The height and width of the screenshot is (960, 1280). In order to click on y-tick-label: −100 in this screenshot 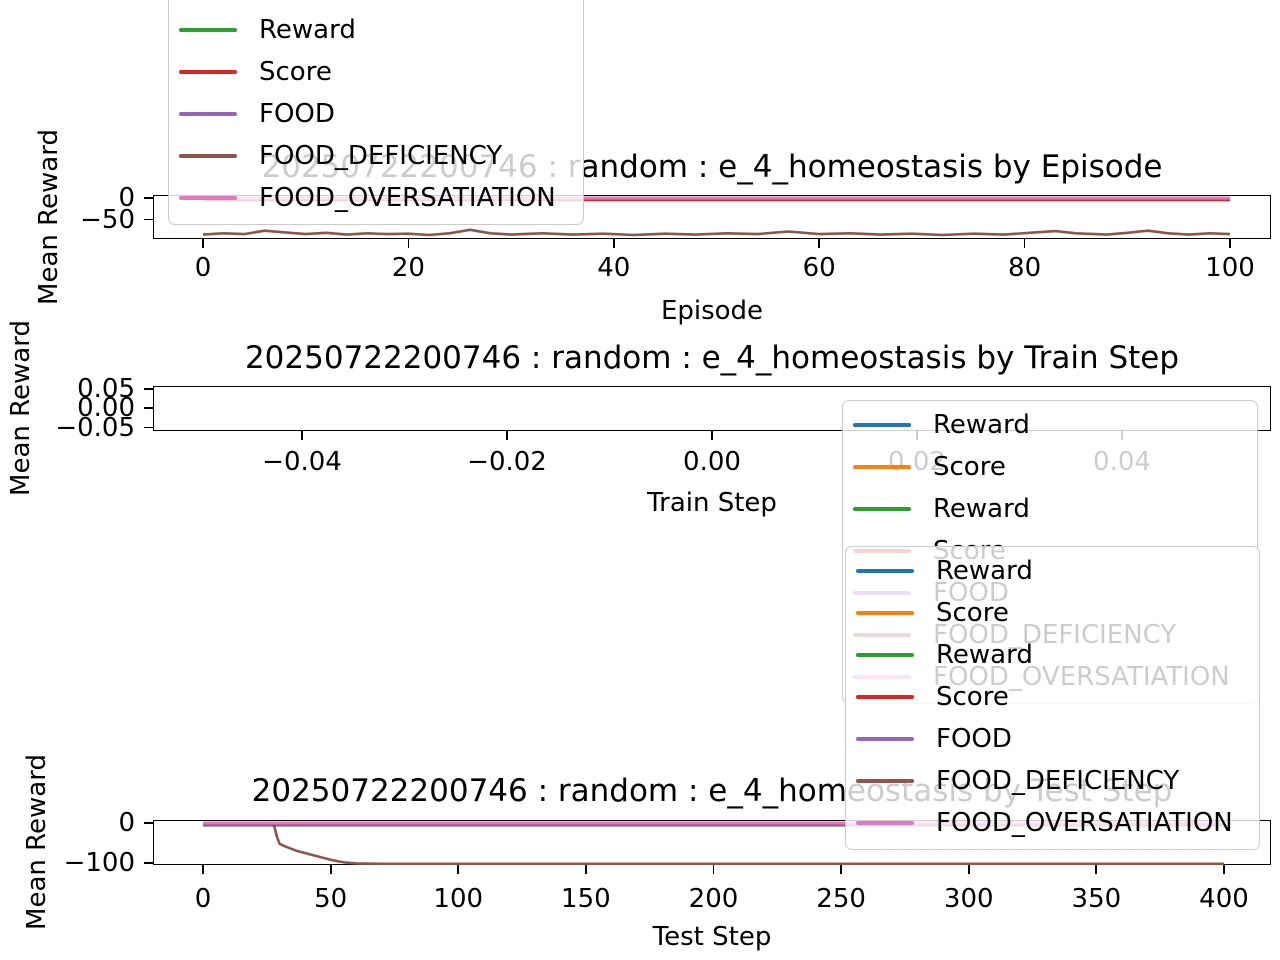, I will do `click(99, 863)`.